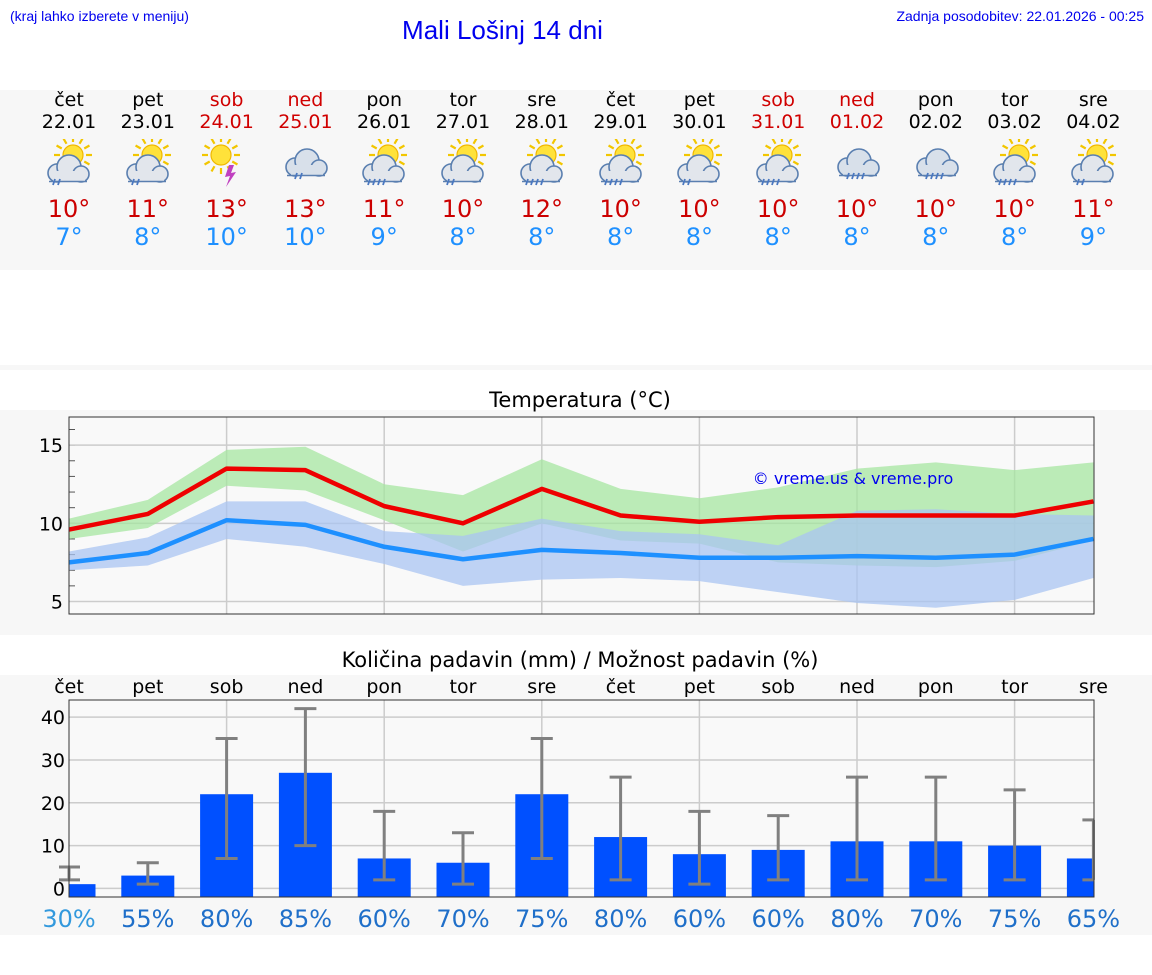 The height and width of the screenshot is (975, 1152). I want to click on day-column: sre 04.02 11° 9°, so click(1093, 170).